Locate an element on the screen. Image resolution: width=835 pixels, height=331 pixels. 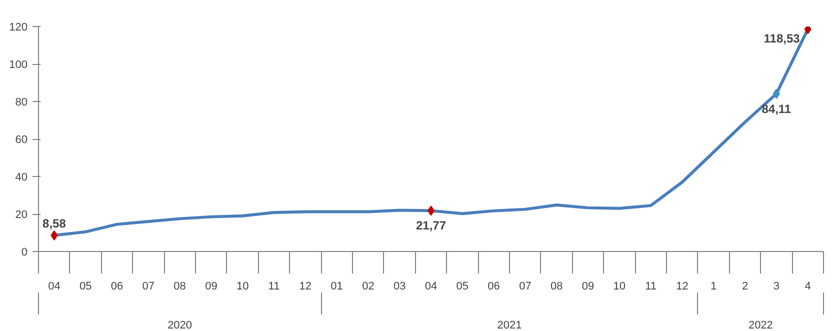
x-tick-label: 2 is located at coordinates (745, 286).